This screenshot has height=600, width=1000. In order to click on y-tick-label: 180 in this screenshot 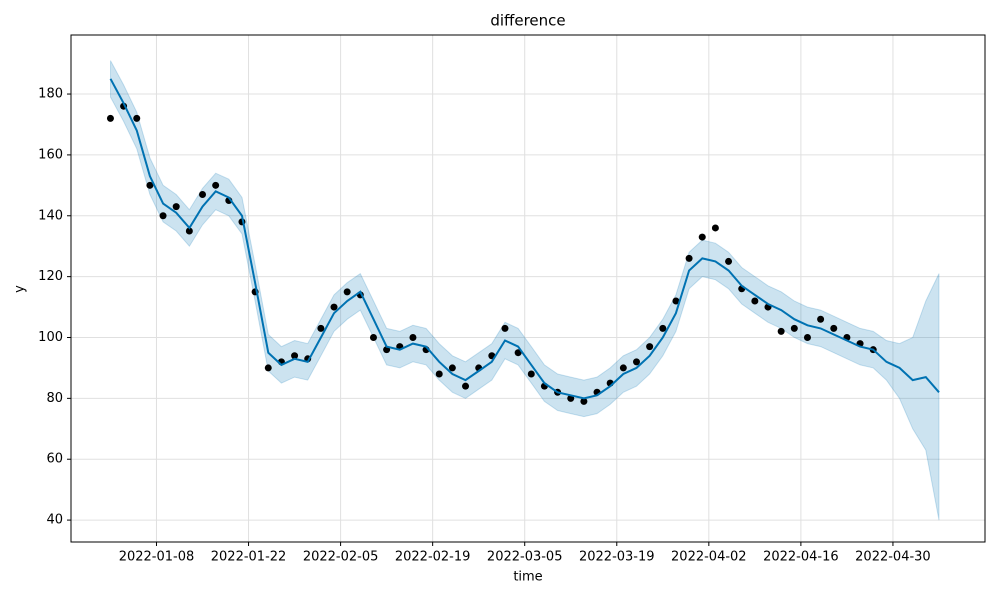, I will do `click(50, 94)`.